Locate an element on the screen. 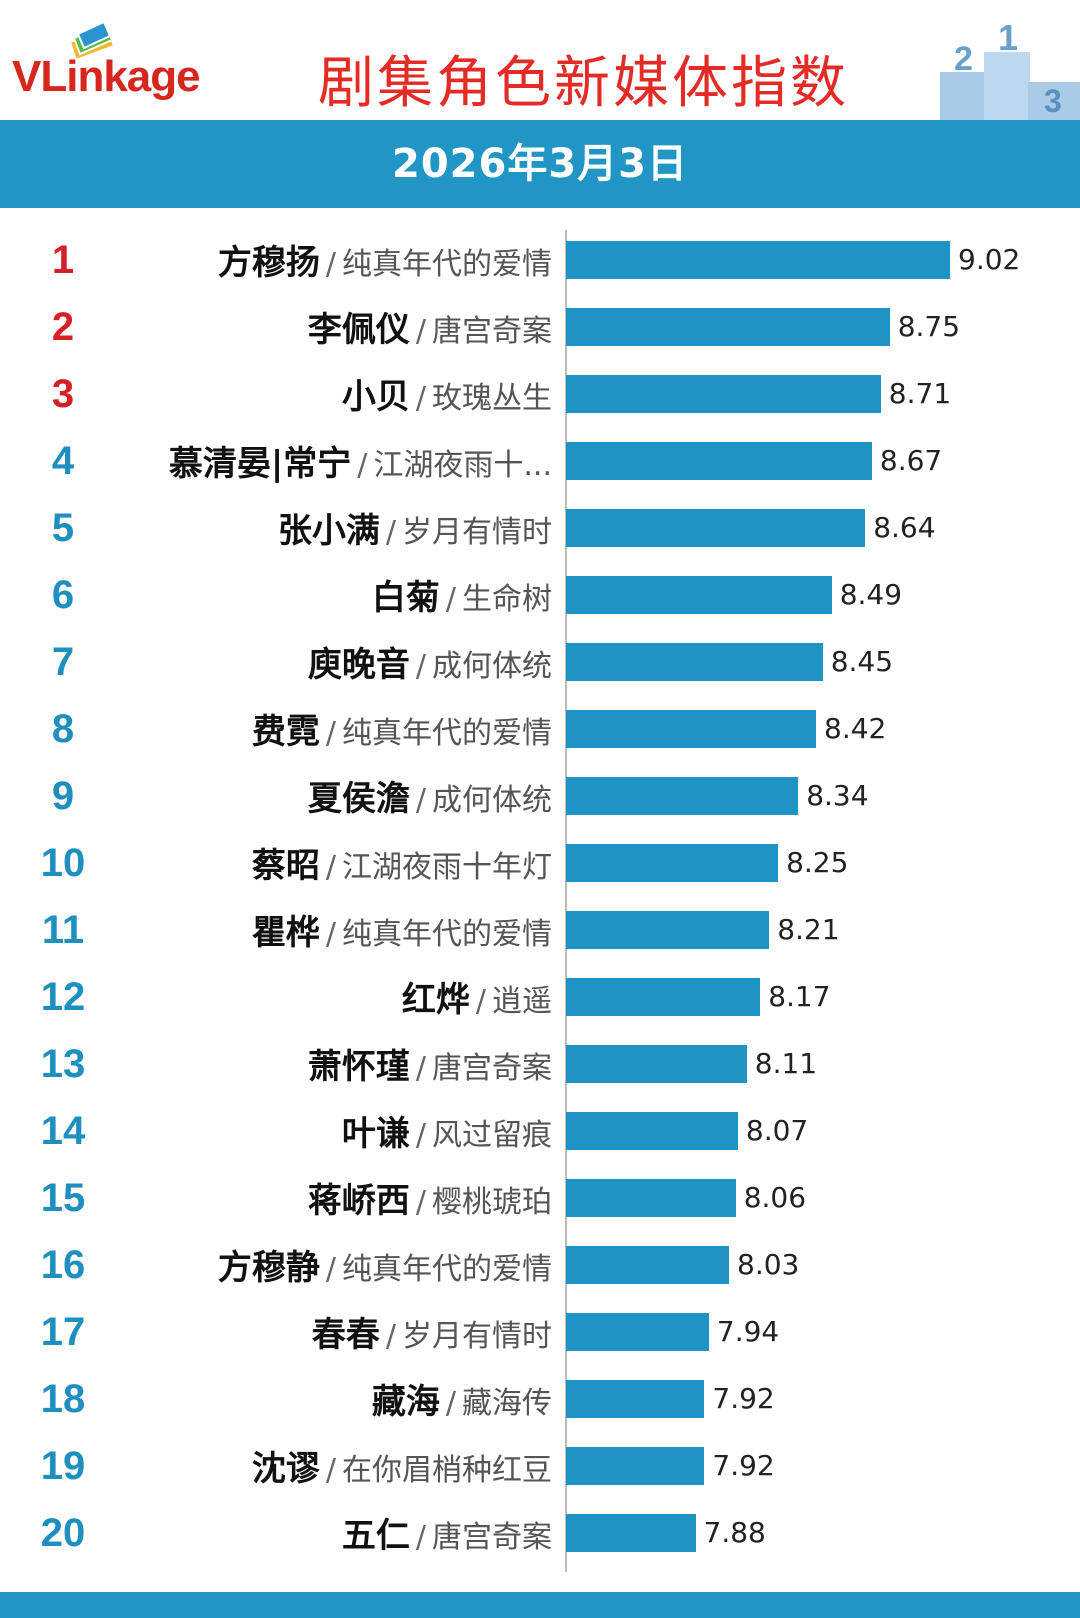 Image resolution: width=1080 pixels, height=1618 pixels. chart-row: 6 白菊 / 生命树 8.49 is located at coordinates (540, 598).